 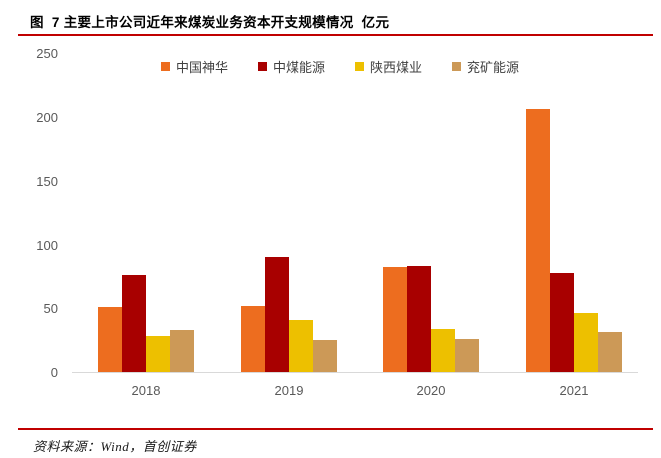 I want to click on title-rule, so click(x=335, y=35).